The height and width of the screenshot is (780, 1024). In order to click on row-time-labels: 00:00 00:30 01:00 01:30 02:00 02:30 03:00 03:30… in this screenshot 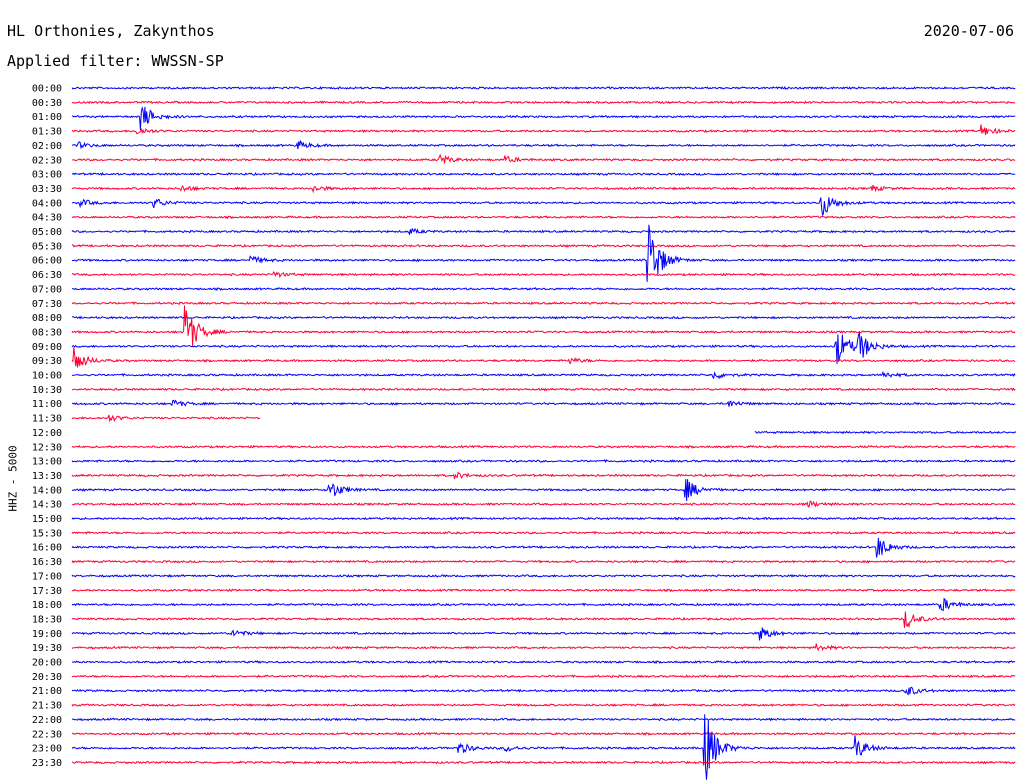, I will do `click(47, 426)`.